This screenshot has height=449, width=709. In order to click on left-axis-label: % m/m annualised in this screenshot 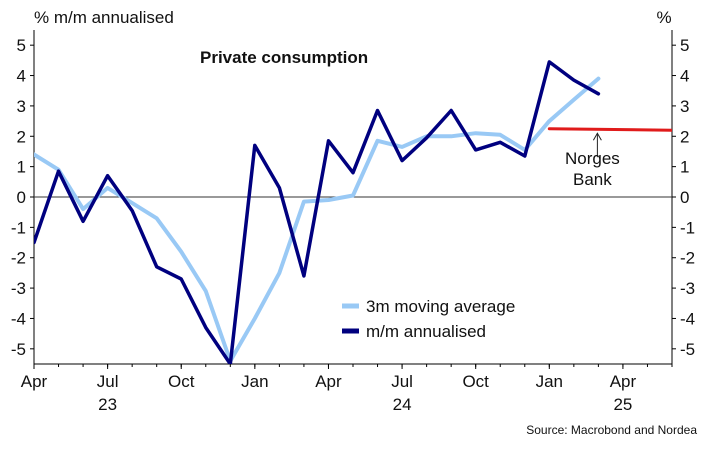, I will do `click(104, 17)`.